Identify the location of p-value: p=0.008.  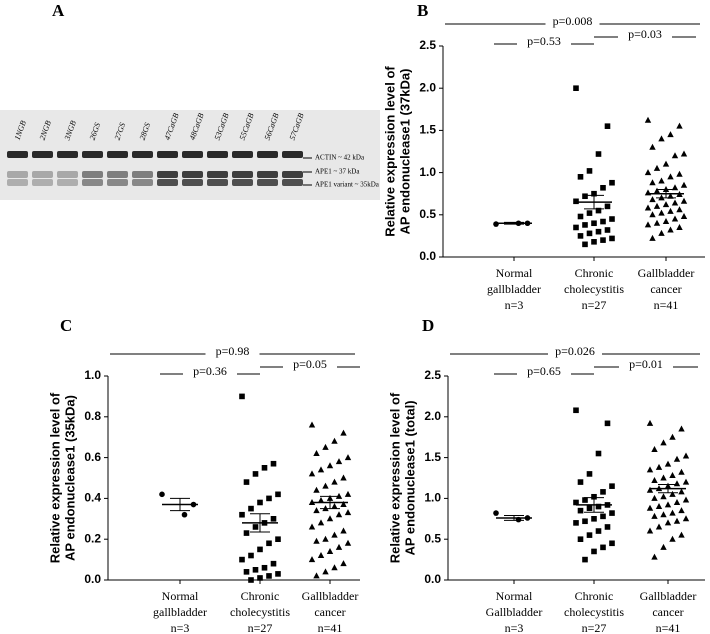
(573, 21).